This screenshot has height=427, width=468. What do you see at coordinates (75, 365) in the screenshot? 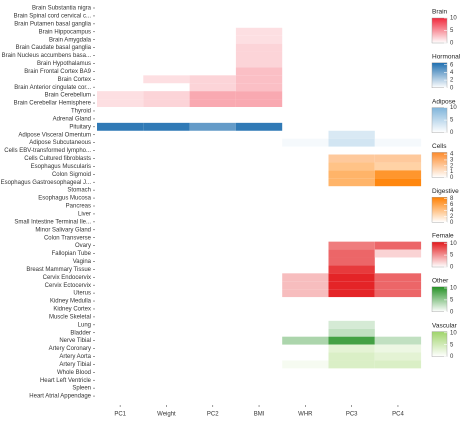
I see `row-label: Artery Tibial` at bounding box center [75, 365].